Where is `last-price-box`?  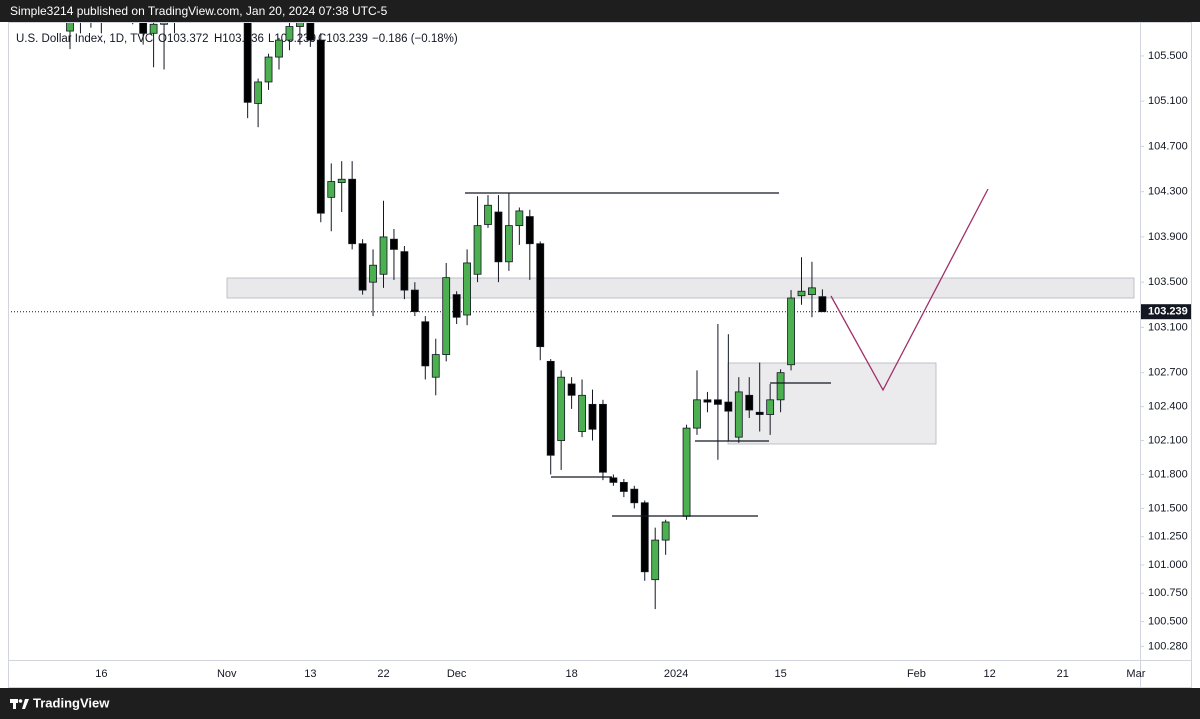
last-price-box is located at coordinates (1166, 312).